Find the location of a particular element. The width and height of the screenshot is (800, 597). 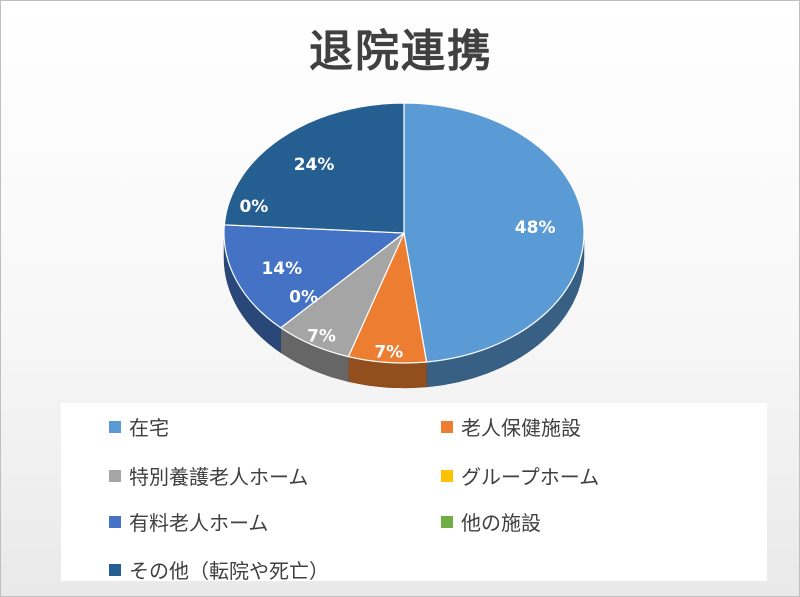

legend-item-geriatric-facility: 老人保健施設 is located at coordinates (511, 426).